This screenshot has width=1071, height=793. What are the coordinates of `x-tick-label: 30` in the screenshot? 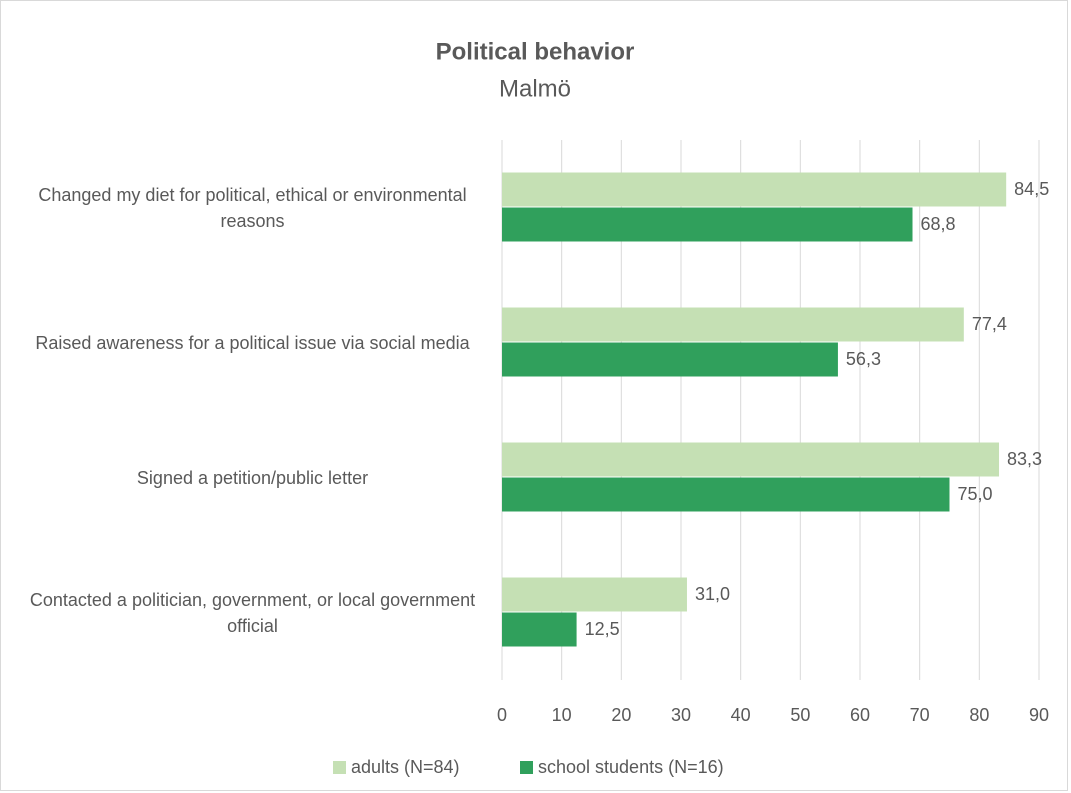 It's located at (681, 715).